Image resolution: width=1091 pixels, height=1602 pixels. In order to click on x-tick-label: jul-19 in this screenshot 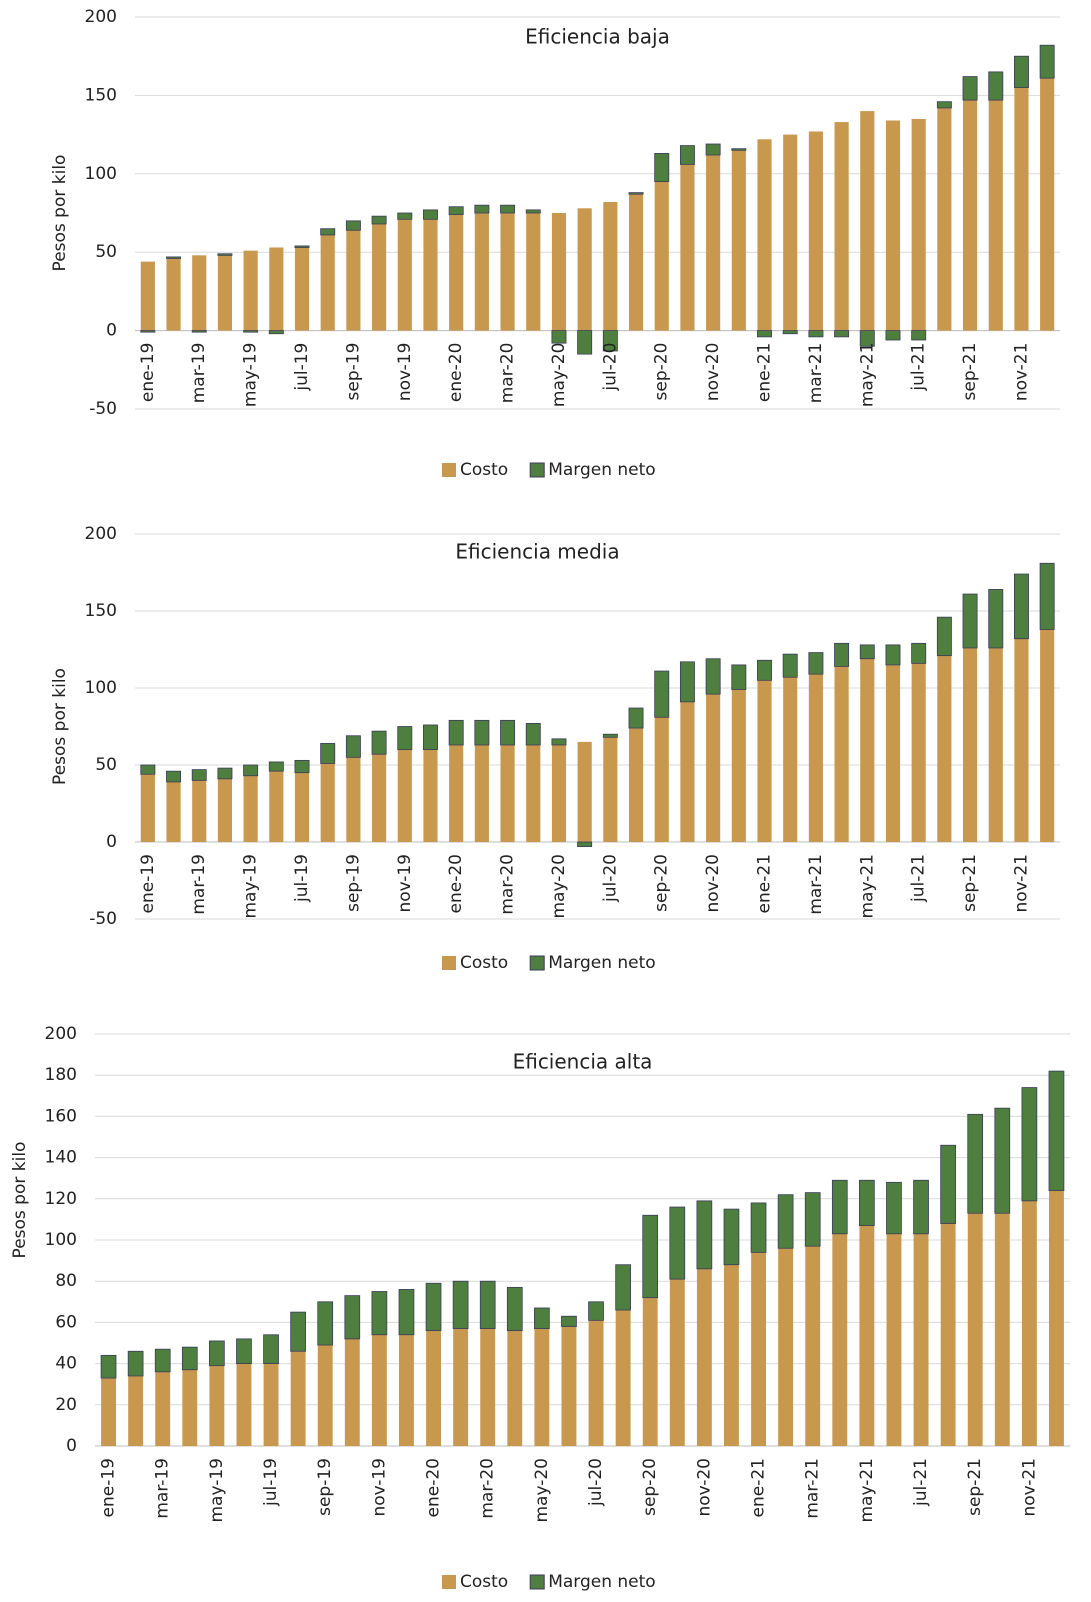, I will do `click(302, 367)`.